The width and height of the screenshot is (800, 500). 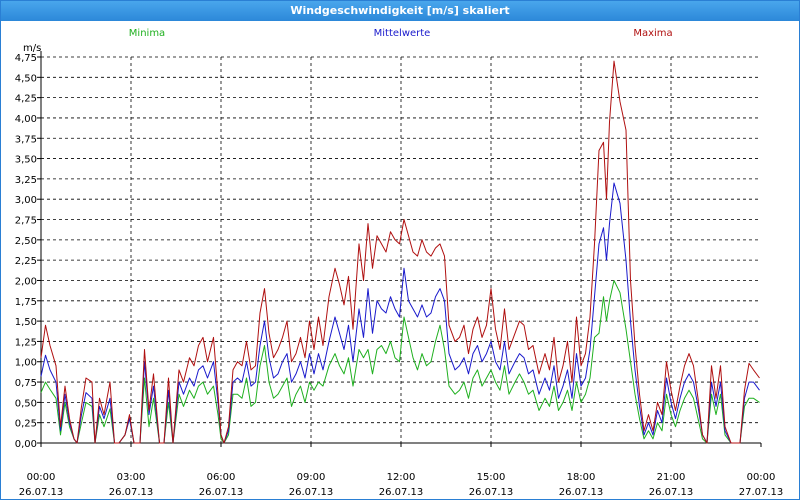 I want to click on y-tick-label: 1,50, so click(x=26, y=322).